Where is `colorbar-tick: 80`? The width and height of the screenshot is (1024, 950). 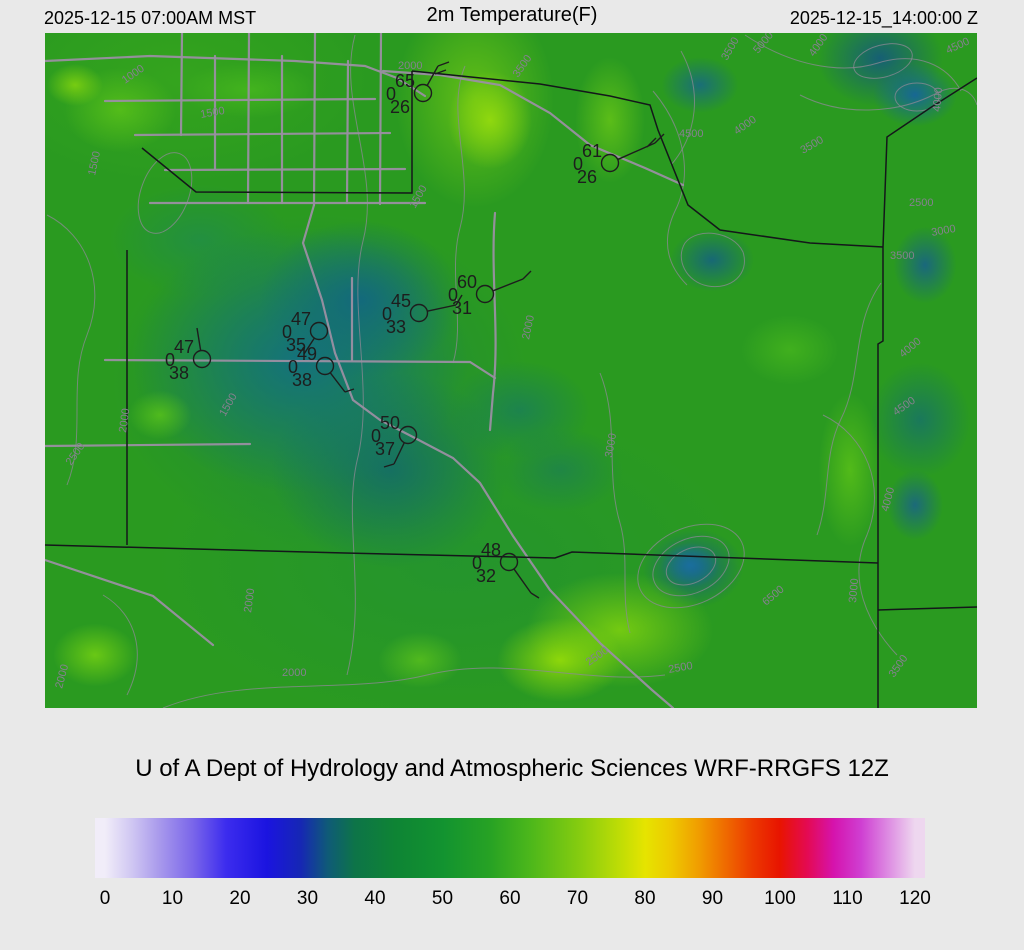 colorbar-tick: 80 is located at coordinates (645, 898).